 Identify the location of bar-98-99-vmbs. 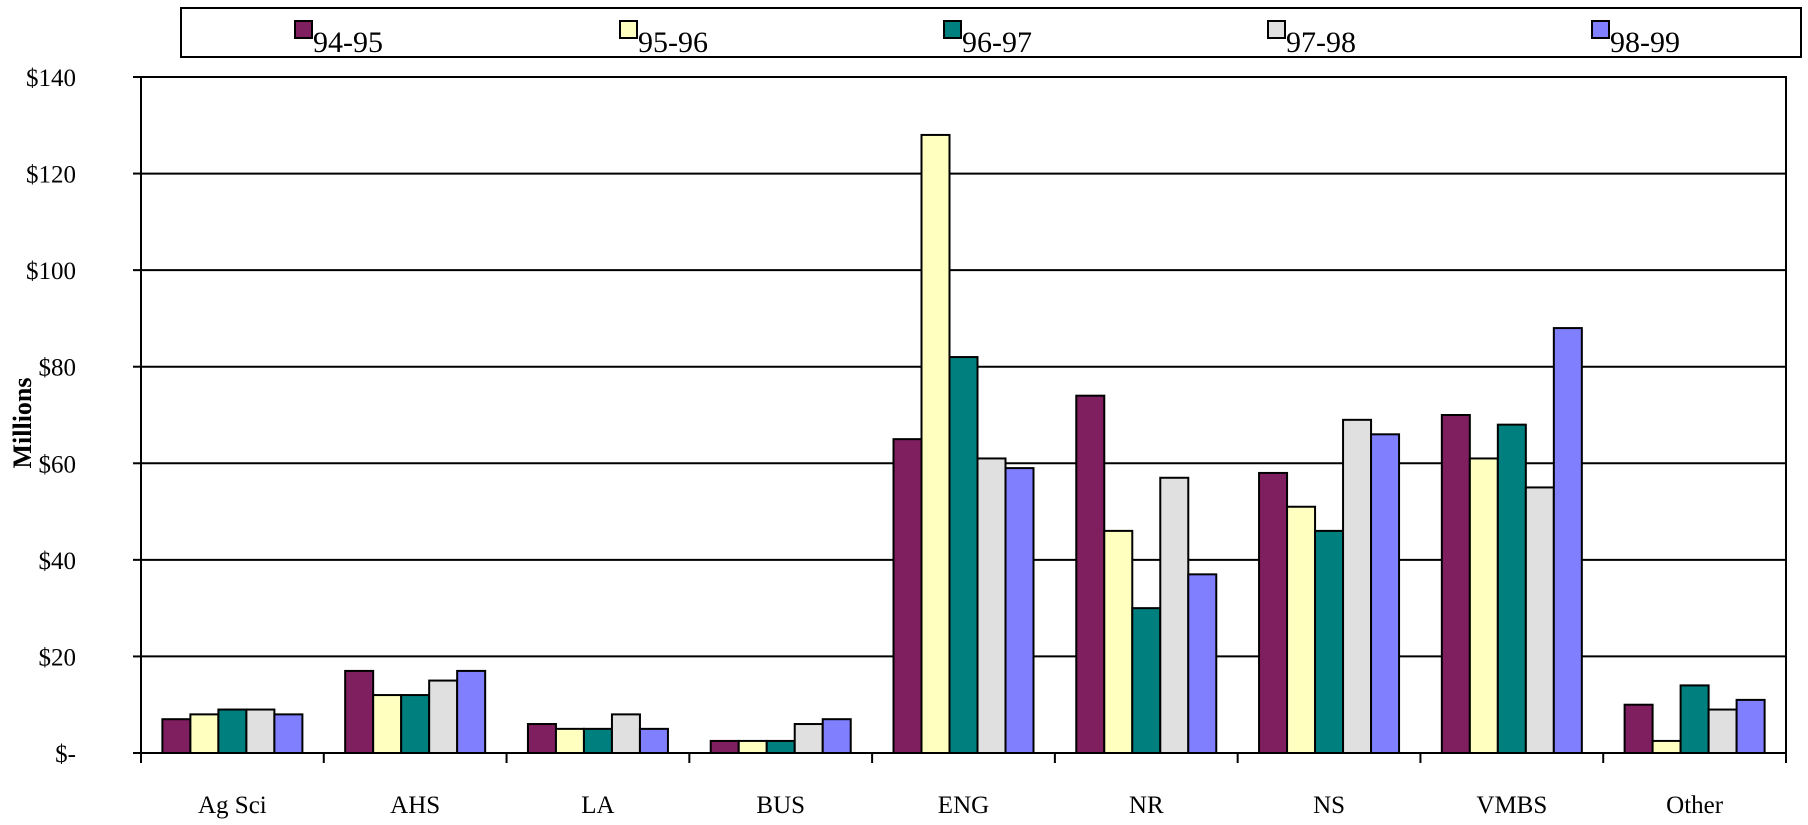
(1567, 540).